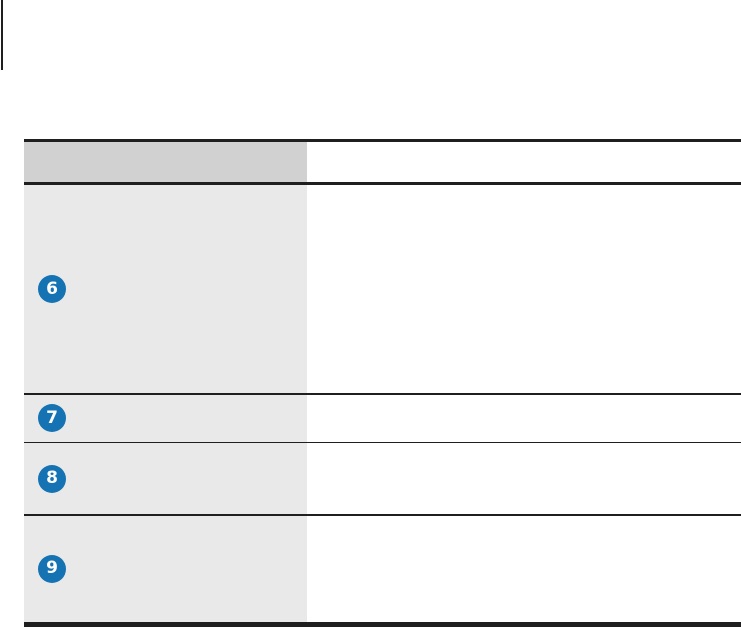  I want to click on number-9-badge-icon: 9, so click(52, 568).